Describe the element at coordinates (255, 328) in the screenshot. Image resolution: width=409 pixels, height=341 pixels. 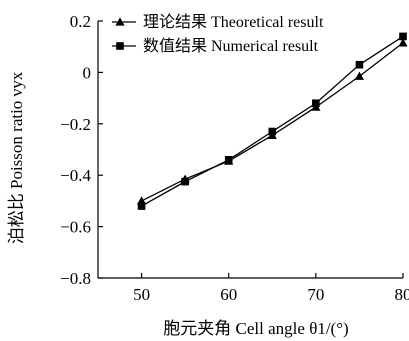
I see `x-axis-label: 胞元夹角 Cell angle θ1/(°)` at that location.